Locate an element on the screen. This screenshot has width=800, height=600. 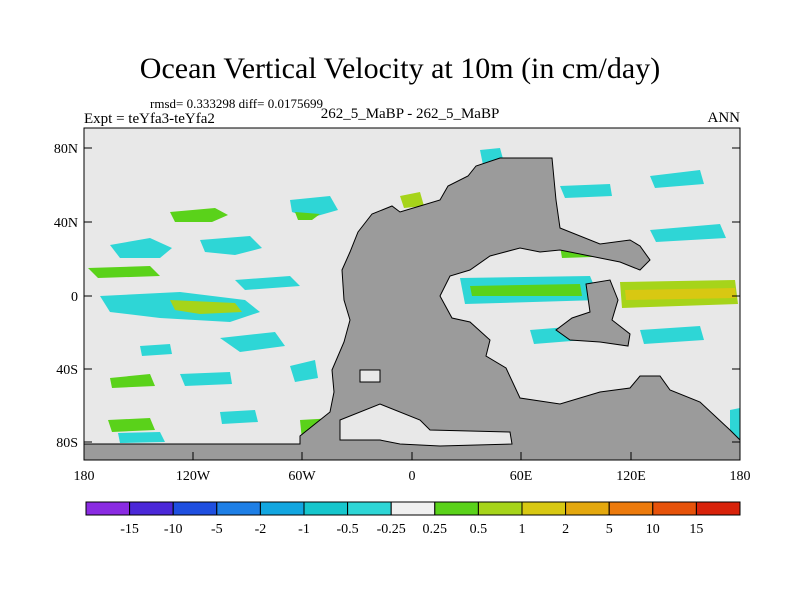
colorbar-label: 1 is located at coordinates (522, 529).